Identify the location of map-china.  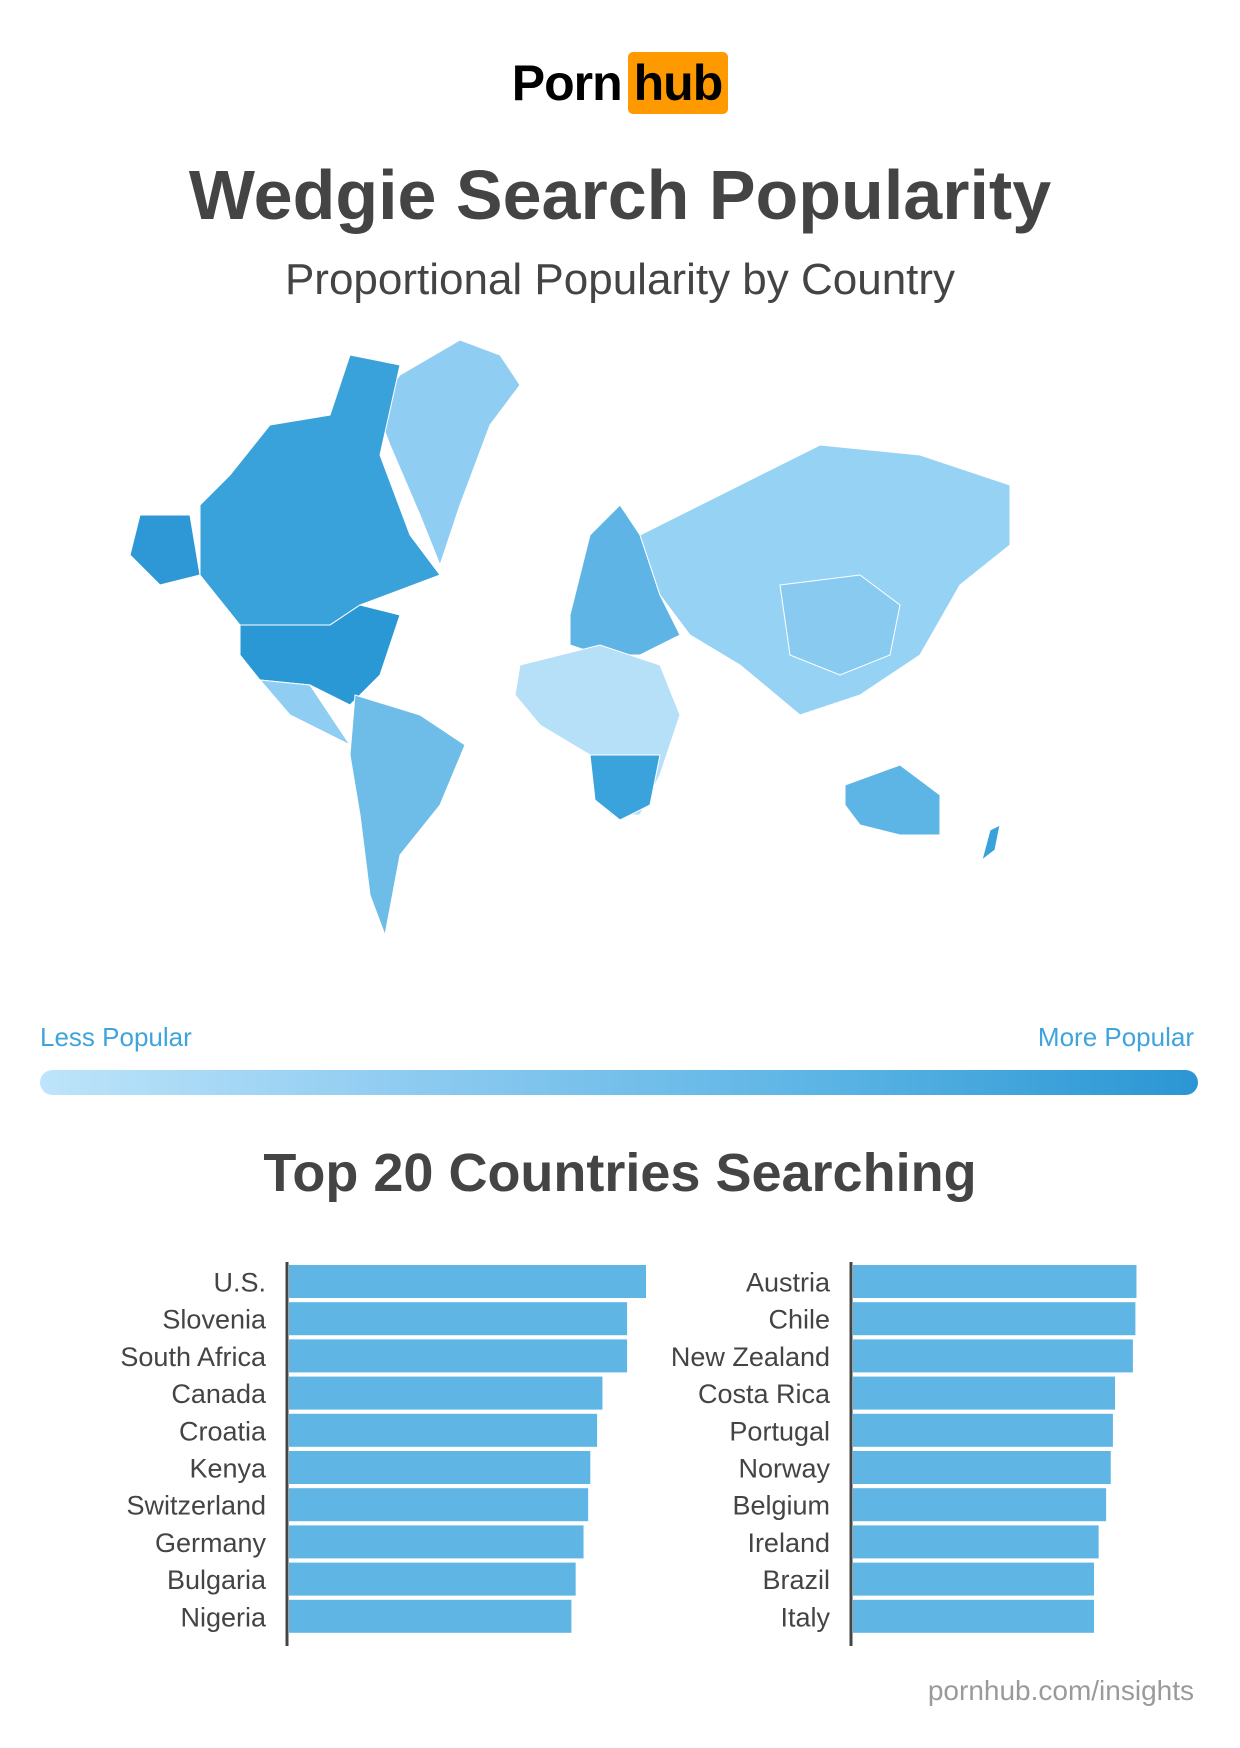
(840, 625).